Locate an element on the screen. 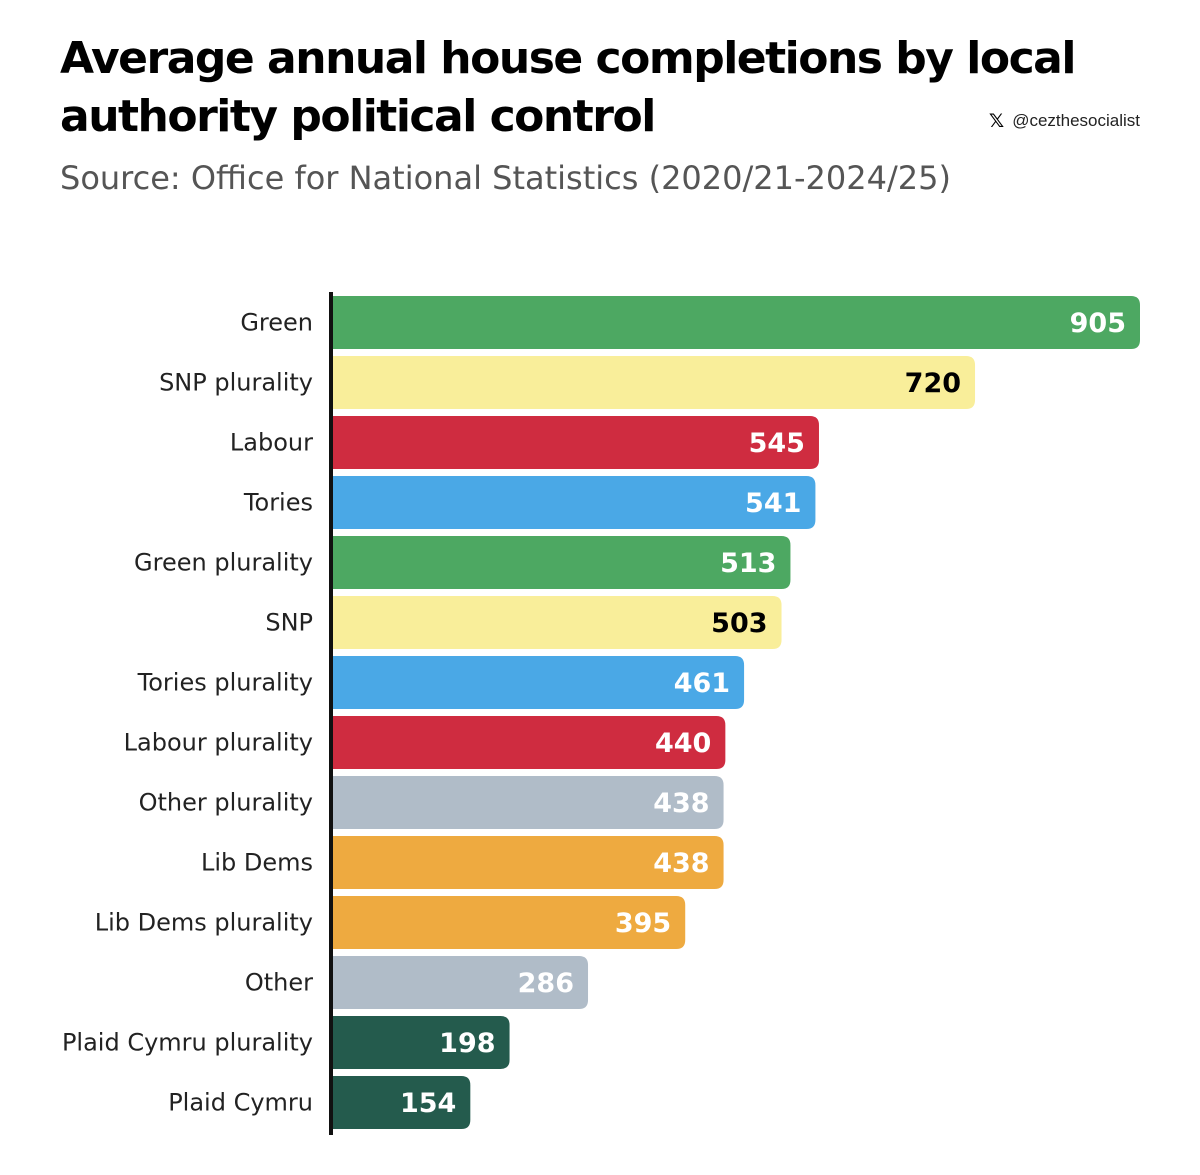  category-label: Tories plurality is located at coordinates (225, 683).